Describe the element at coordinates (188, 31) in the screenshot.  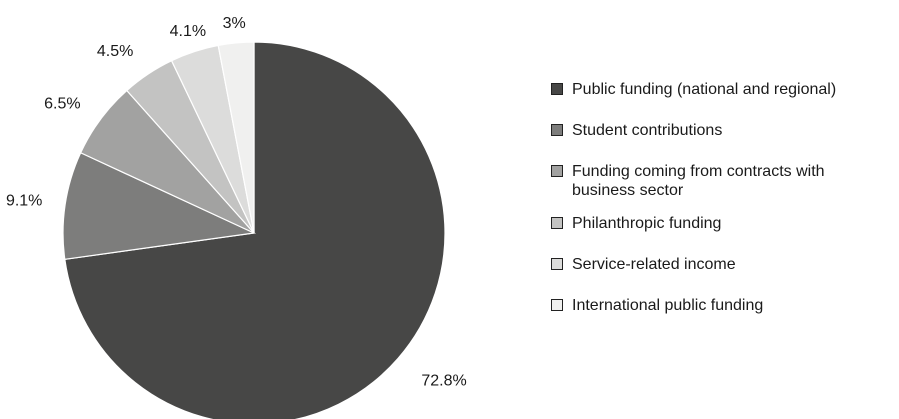
I see `pie-value-label: 4.1%` at that location.